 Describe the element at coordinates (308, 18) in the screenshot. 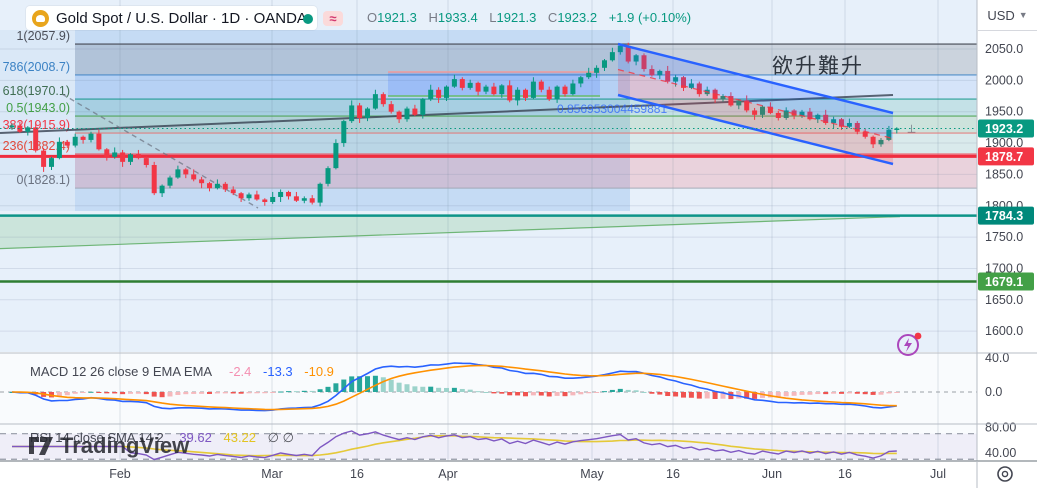

I see `market-open-dot-icon` at that location.